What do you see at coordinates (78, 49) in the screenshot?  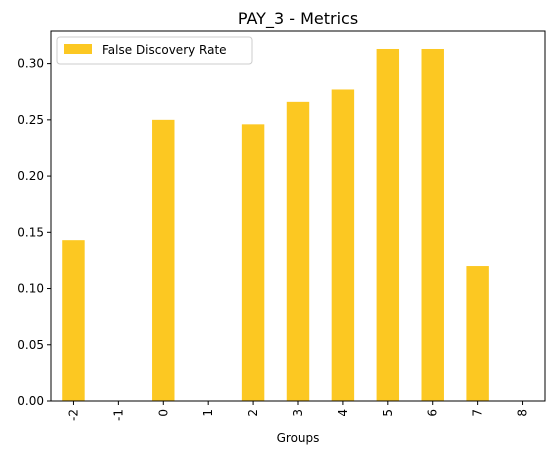 I see `legend-swatch` at bounding box center [78, 49].